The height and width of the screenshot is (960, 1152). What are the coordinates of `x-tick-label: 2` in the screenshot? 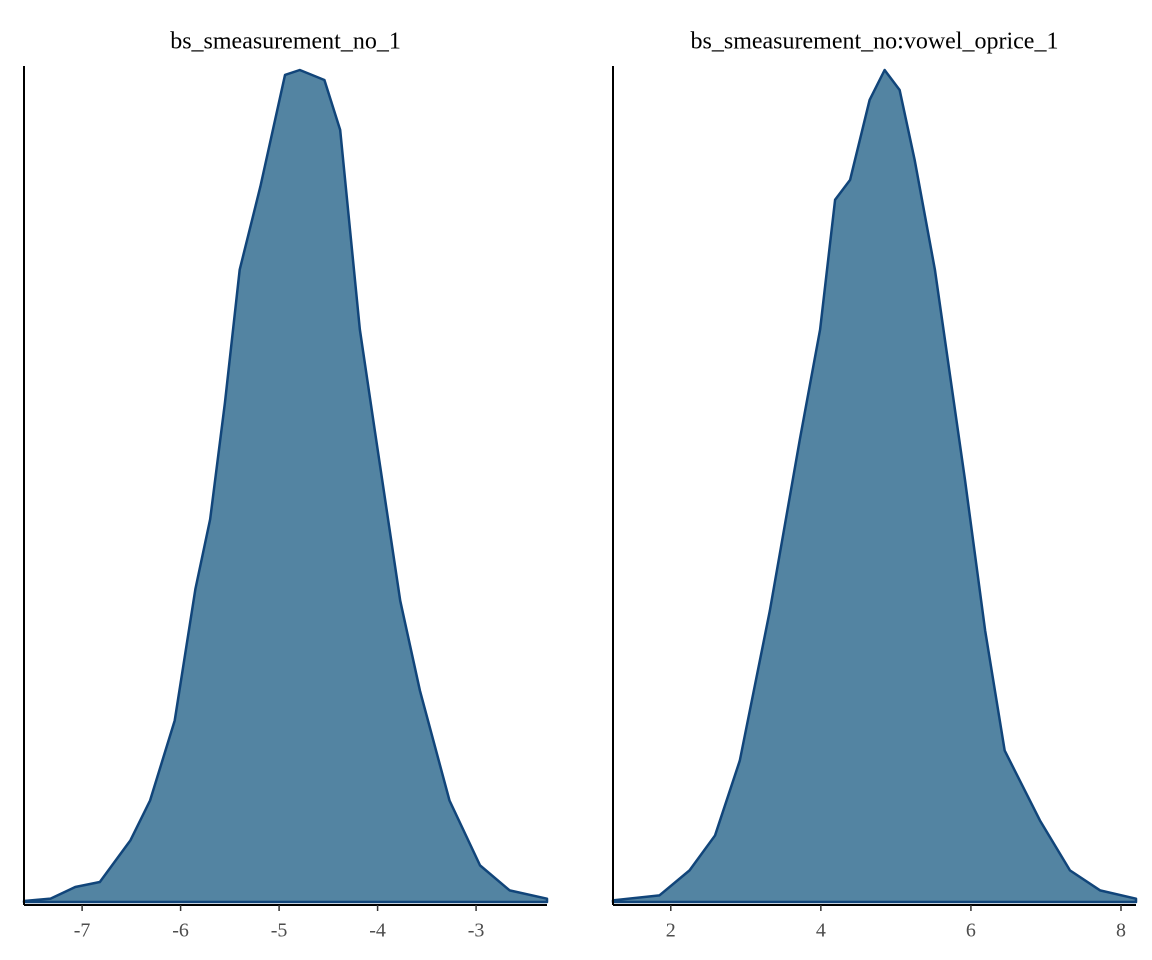 It's located at (671, 931).